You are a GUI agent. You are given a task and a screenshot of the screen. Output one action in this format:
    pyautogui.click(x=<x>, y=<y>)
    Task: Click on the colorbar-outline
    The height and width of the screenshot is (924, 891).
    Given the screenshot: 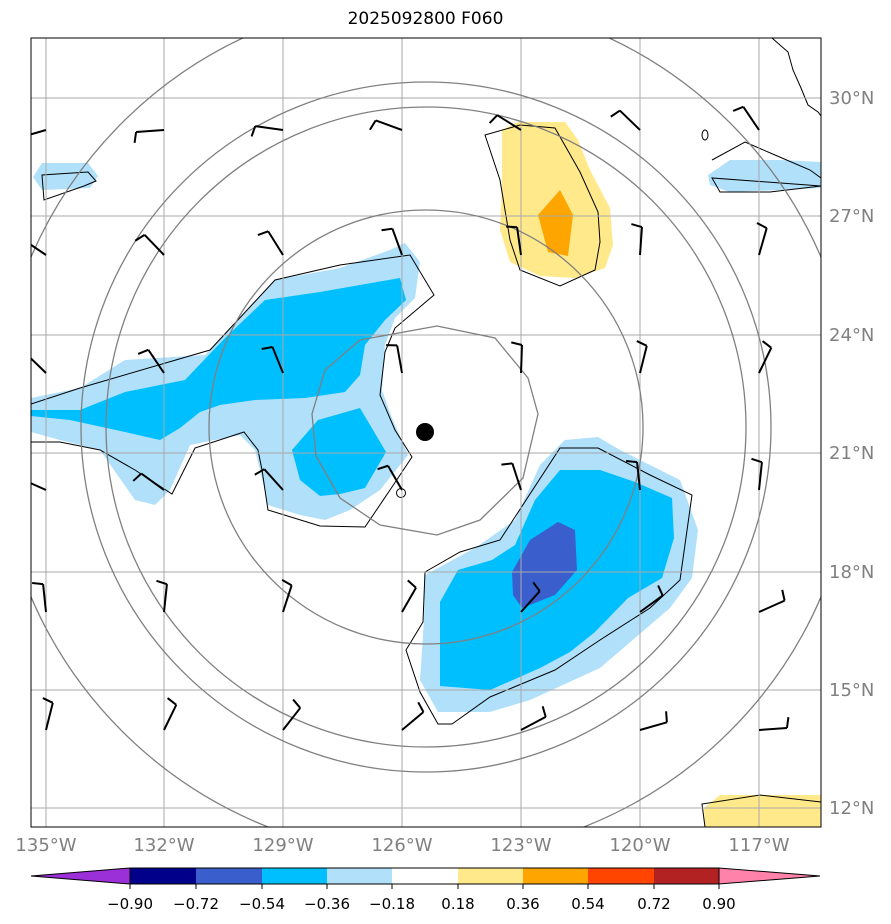 What is the action you would take?
    pyautogui.click(x=424, y=876)
    